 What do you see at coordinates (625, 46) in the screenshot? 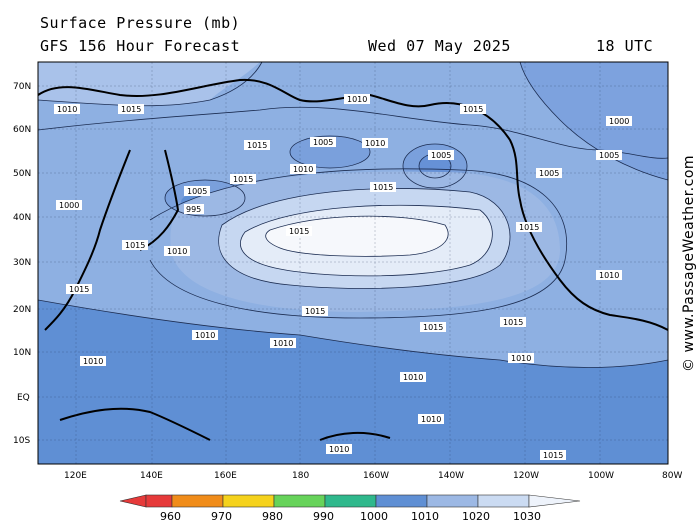
I see `valid-time: 18 UTC` at bounding box center [625, 46].